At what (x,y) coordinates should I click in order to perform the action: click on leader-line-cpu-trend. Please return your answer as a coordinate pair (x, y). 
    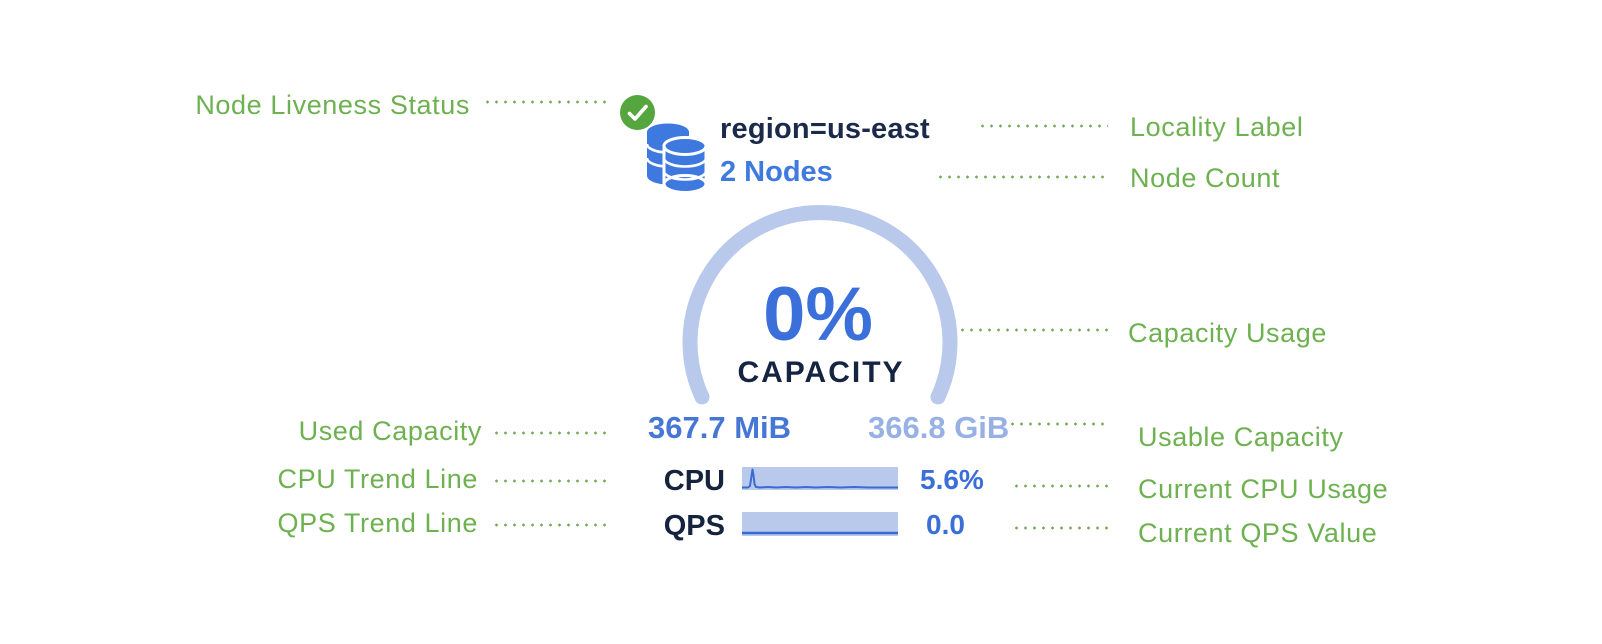
    Looking at the image, I should click on (552, 481).